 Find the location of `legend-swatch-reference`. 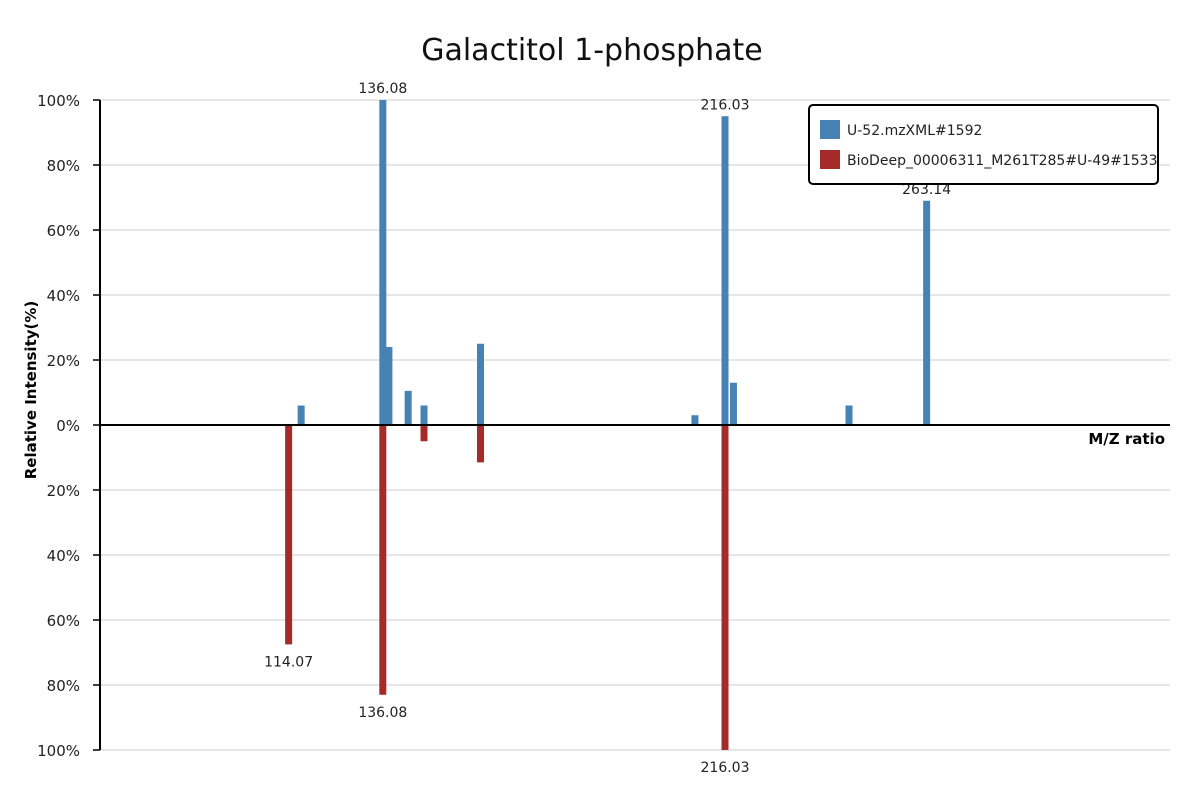

legend-swatch-reference is located at coordinates (830, 129).